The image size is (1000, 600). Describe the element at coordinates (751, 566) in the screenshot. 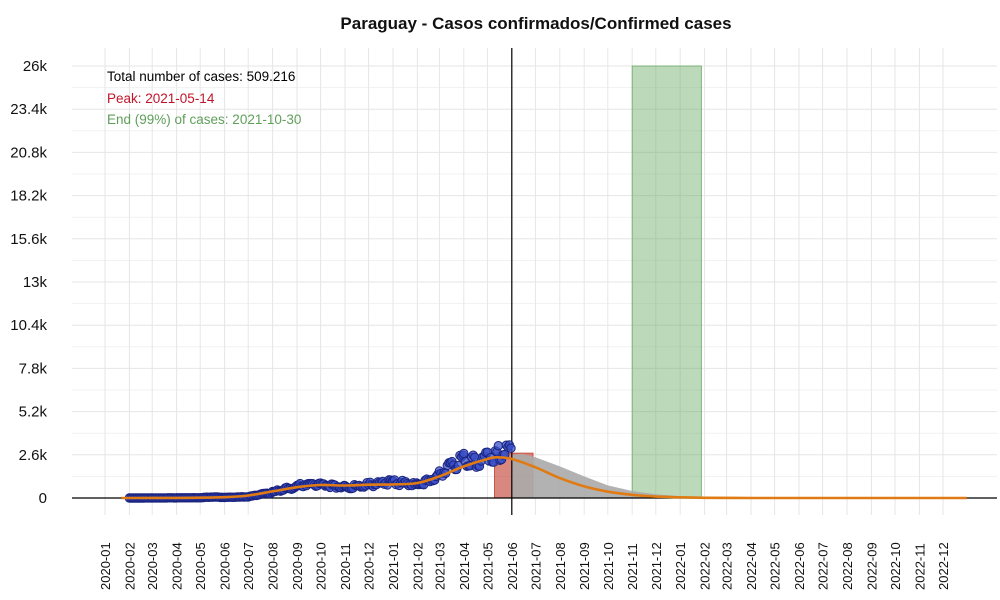

I see `x-tick-label: 2022-04` at that location.